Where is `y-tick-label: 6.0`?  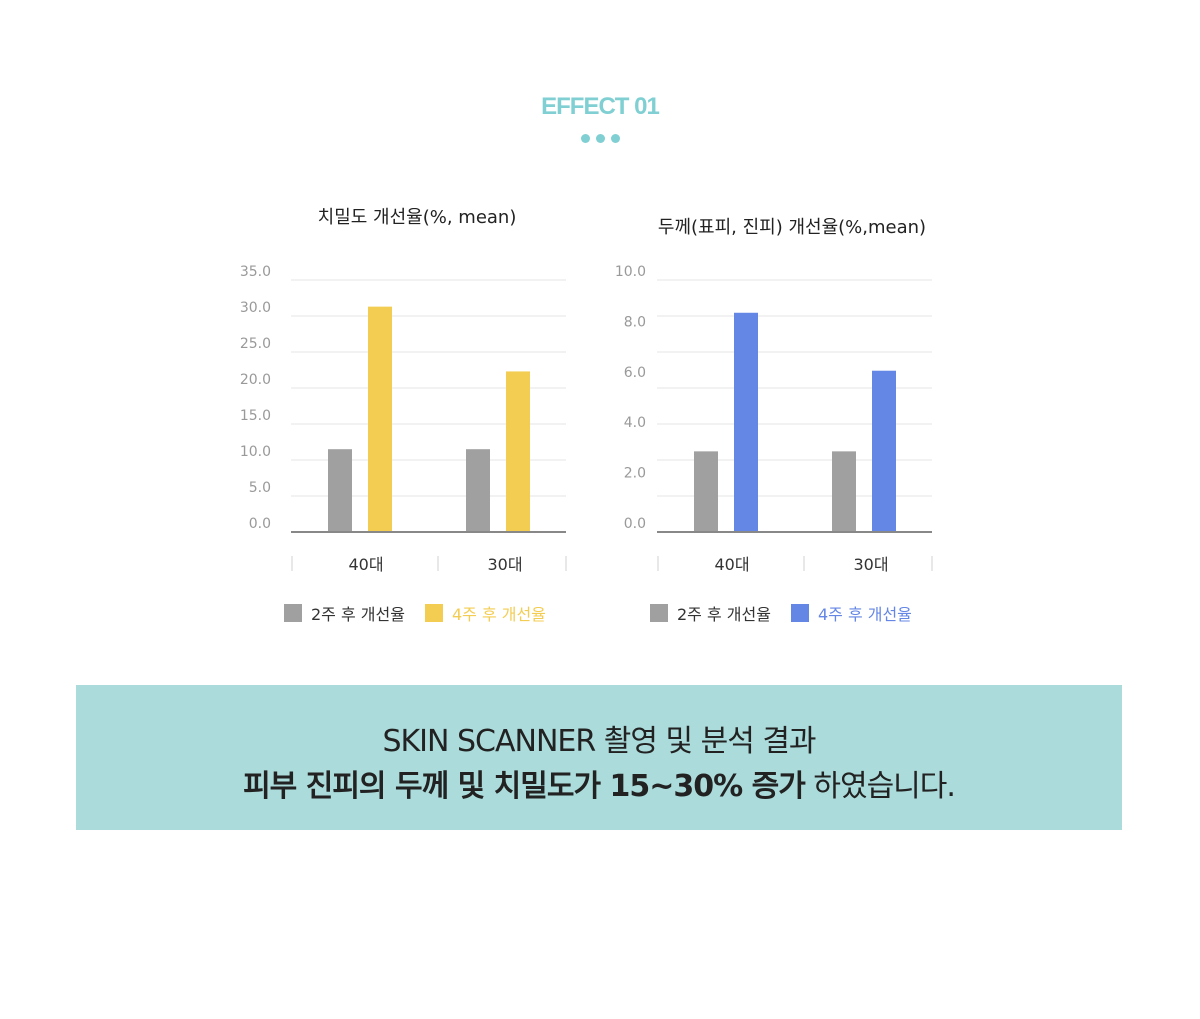
y-tick-label: 6.0 is located at coordinates (635, 373).